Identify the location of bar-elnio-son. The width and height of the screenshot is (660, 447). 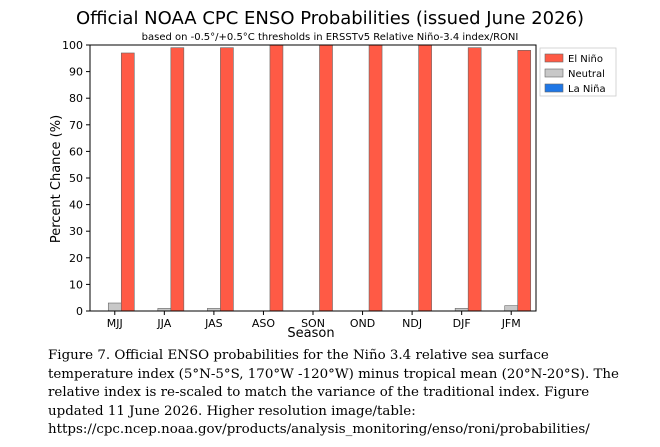
(326, 178).